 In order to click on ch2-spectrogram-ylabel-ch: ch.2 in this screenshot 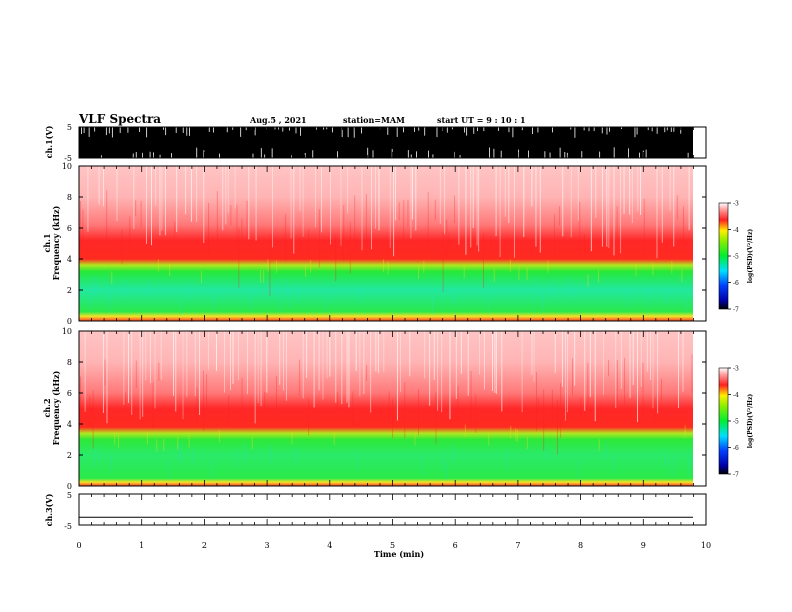, I will do `click(47, 407)`.